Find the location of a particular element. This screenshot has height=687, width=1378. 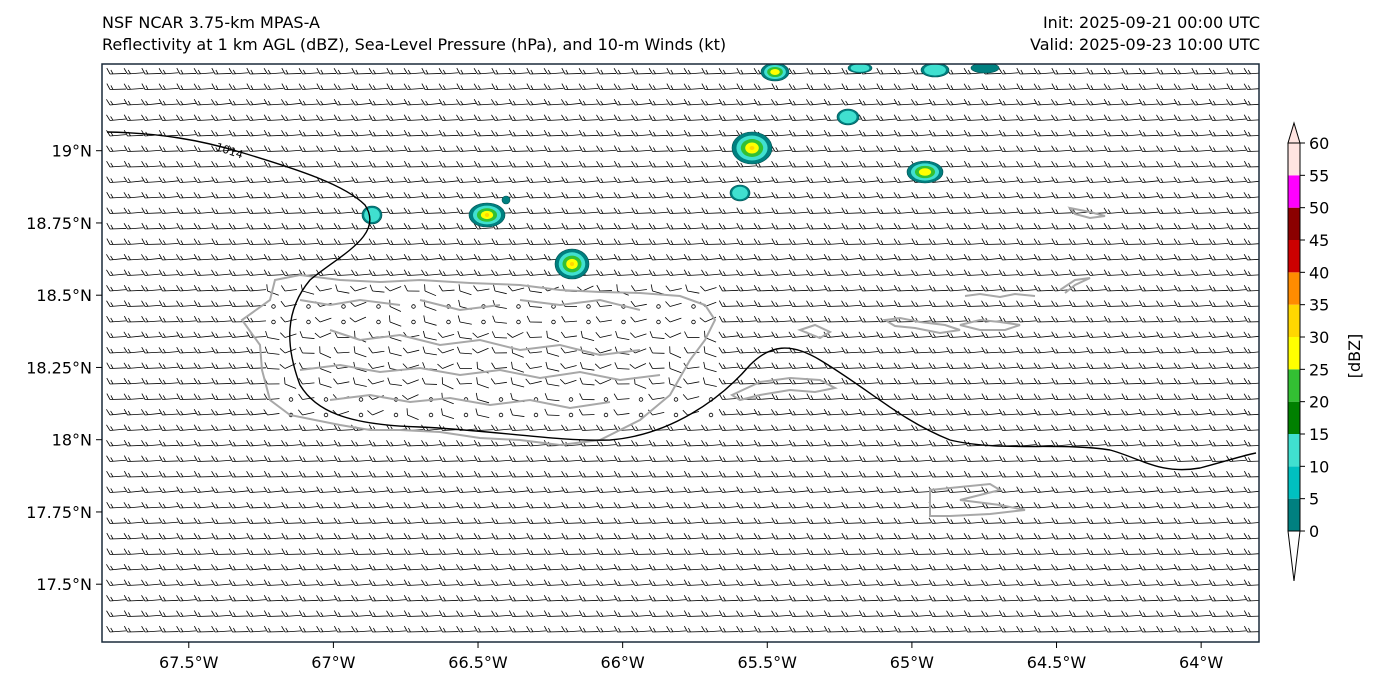

colorbar-extend-max is located at coordinates (1294, 132).